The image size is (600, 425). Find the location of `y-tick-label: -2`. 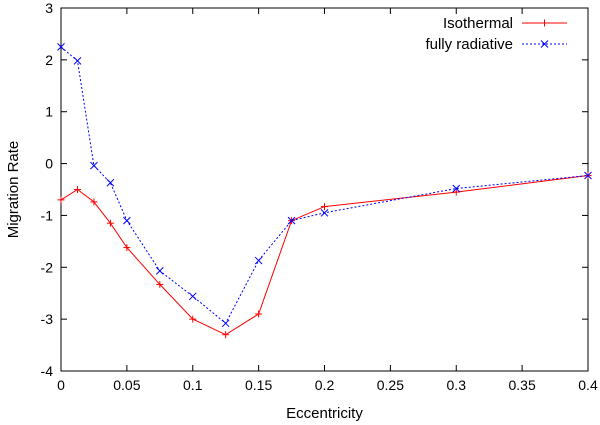

y-tick-label: -2 is located at coordinates (47, 267).